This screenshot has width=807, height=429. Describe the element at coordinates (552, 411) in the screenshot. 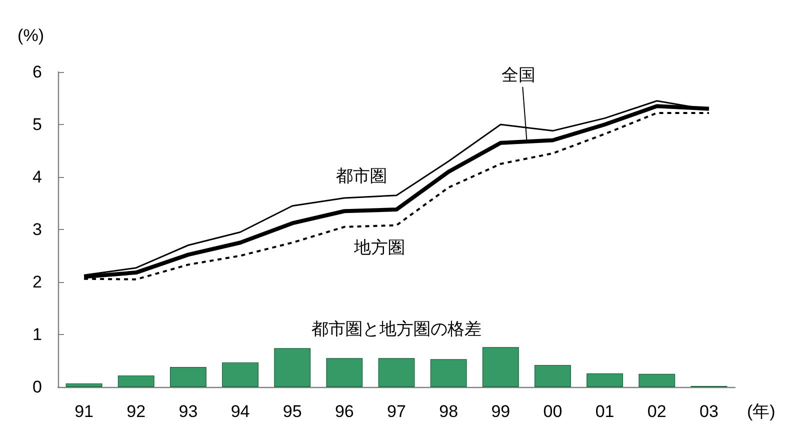

I see `x-tick-label: 00` at that location.